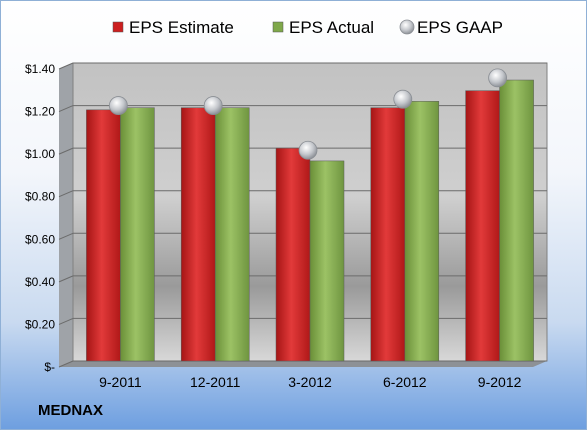 Image resolution: width=587 pixels, height=431 pixels. Describe the element at coordinates (405, 382) in the screenshot. I see `x-tick-label: 6-2012` at that location.